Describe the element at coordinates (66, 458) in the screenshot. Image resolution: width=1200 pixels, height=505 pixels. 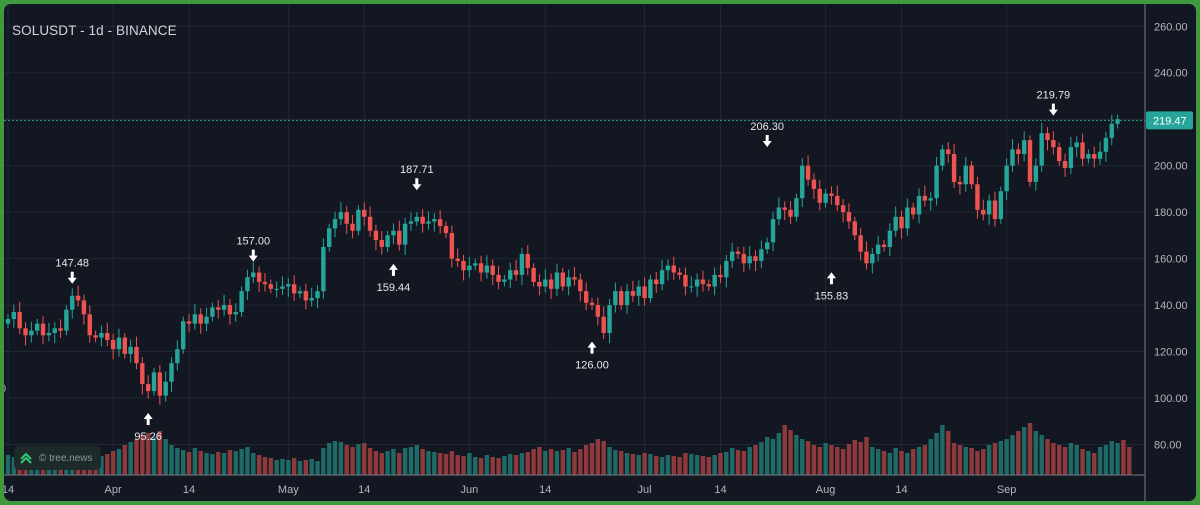
I see `watermark-text: © tree.news` at that location.